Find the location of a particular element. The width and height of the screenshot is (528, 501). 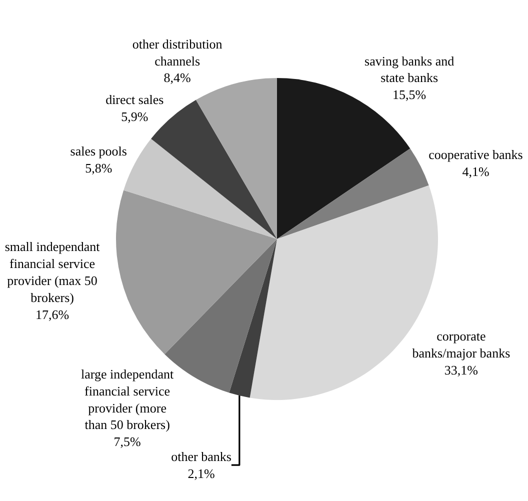

data-label: 4,1% is located at coordinates (476, 172).